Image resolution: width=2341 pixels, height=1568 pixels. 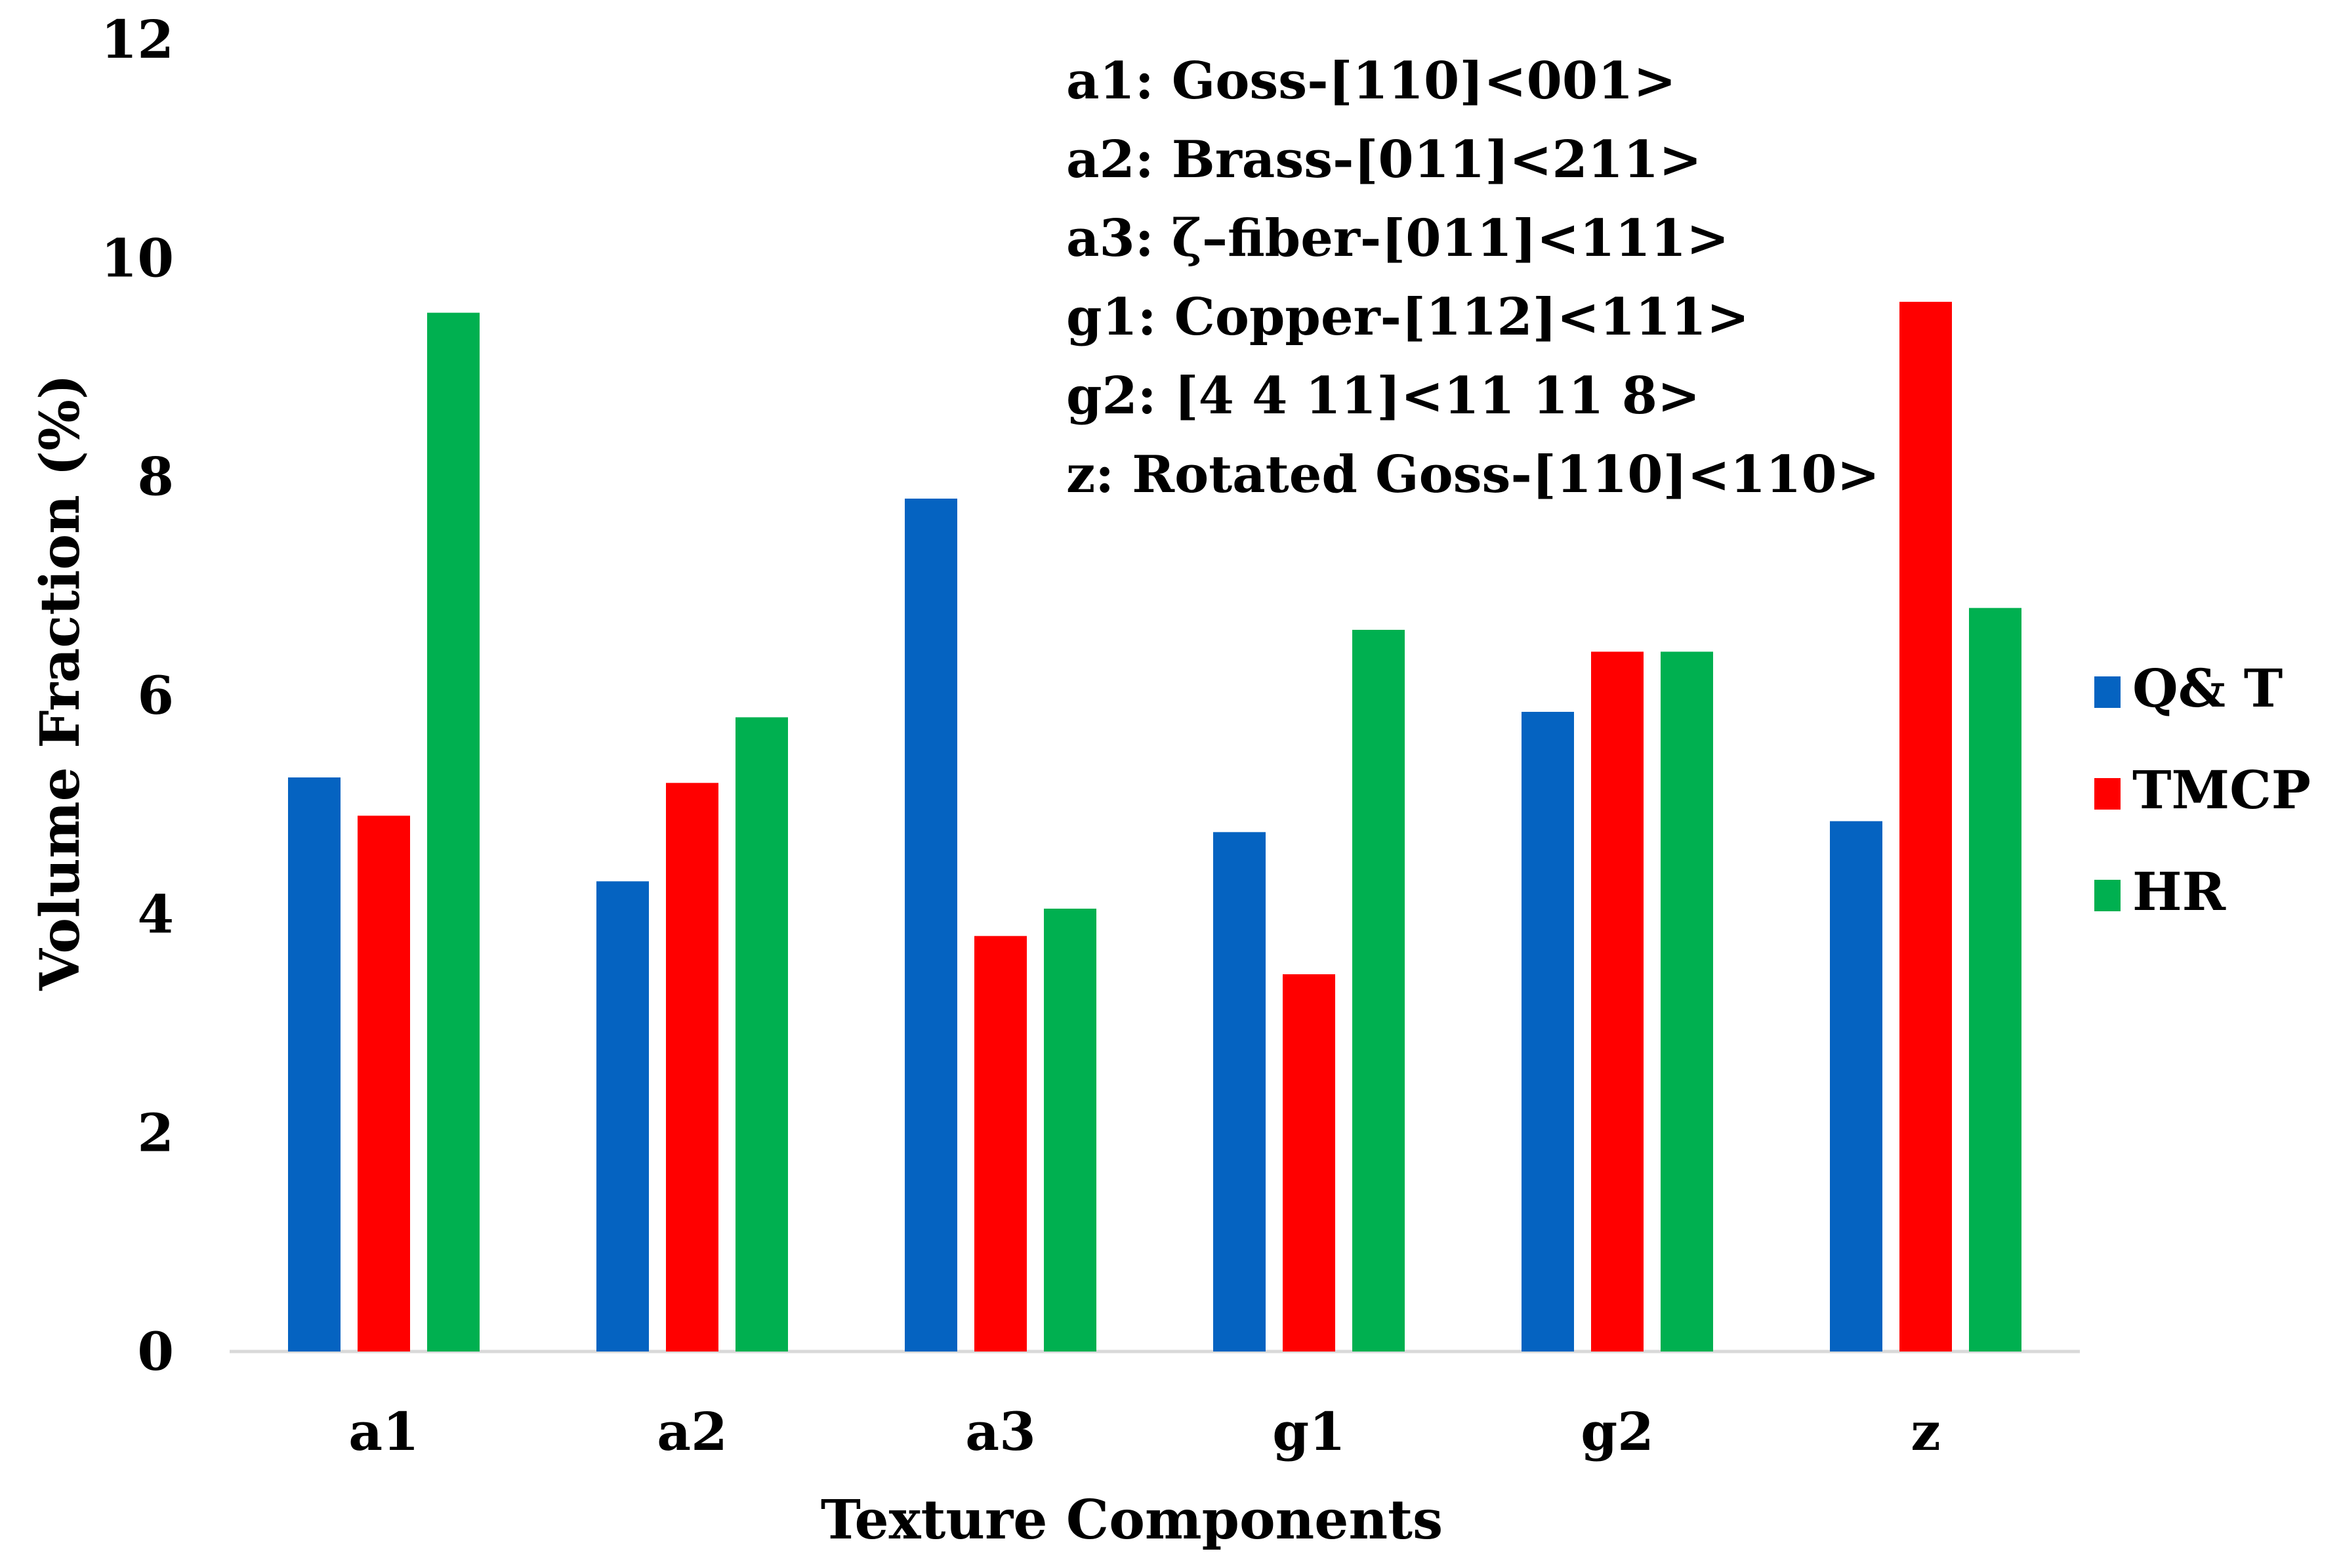 I want to click on bar-g2-tmcp, so click(x=1618, y=1001).